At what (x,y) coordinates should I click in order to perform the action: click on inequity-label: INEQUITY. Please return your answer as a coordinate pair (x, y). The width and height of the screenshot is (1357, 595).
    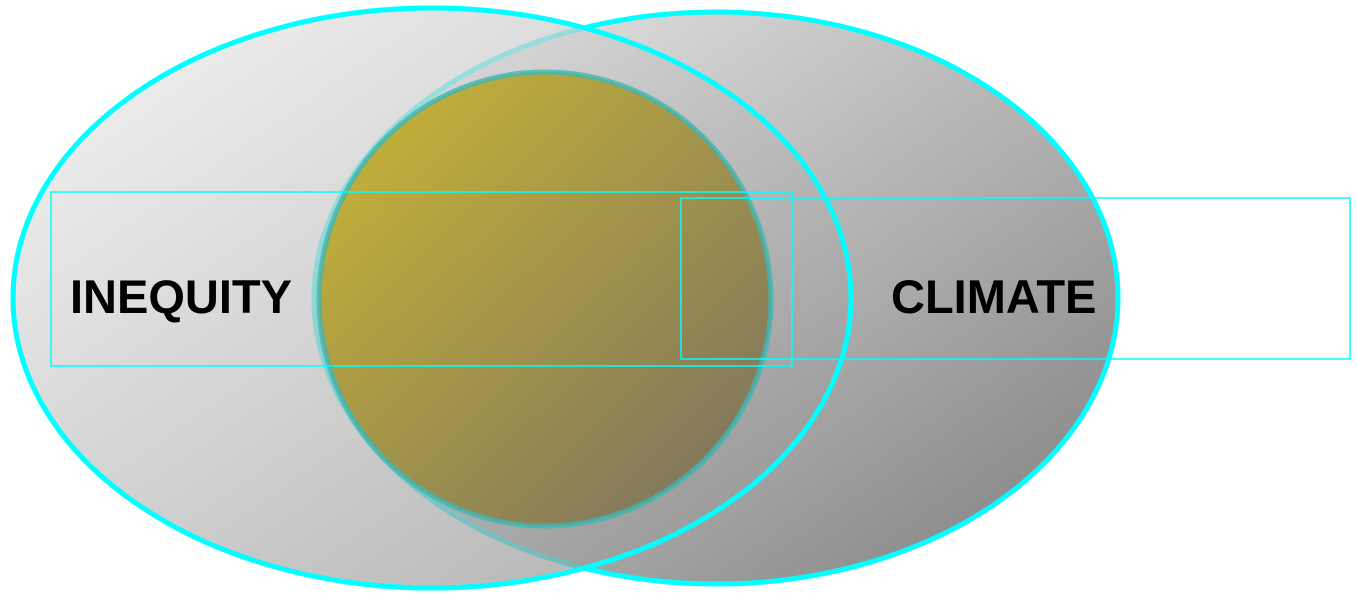
    Looking at the image, I should click on (181, 296).